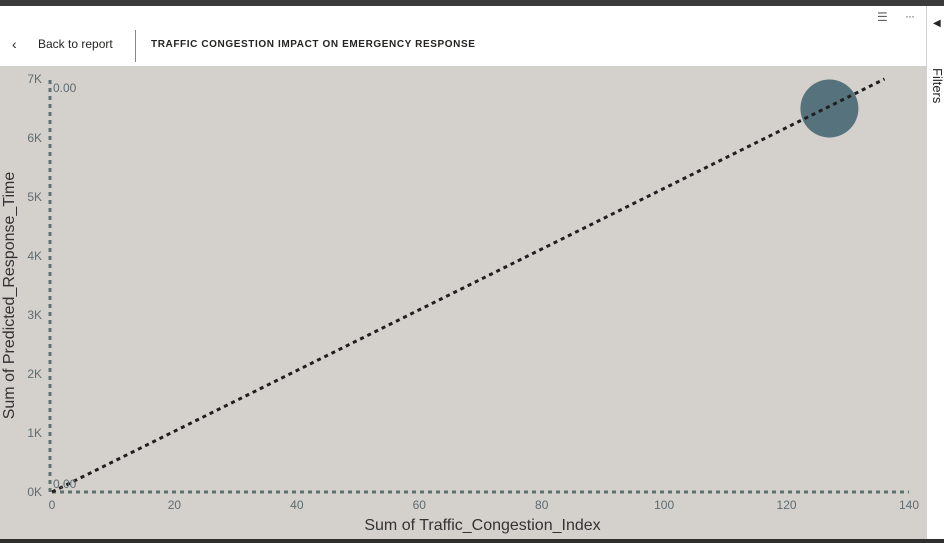 The height and width of the screenshot is (543, 944). I want to click on x-tick-label: 100, so click(664, 505).